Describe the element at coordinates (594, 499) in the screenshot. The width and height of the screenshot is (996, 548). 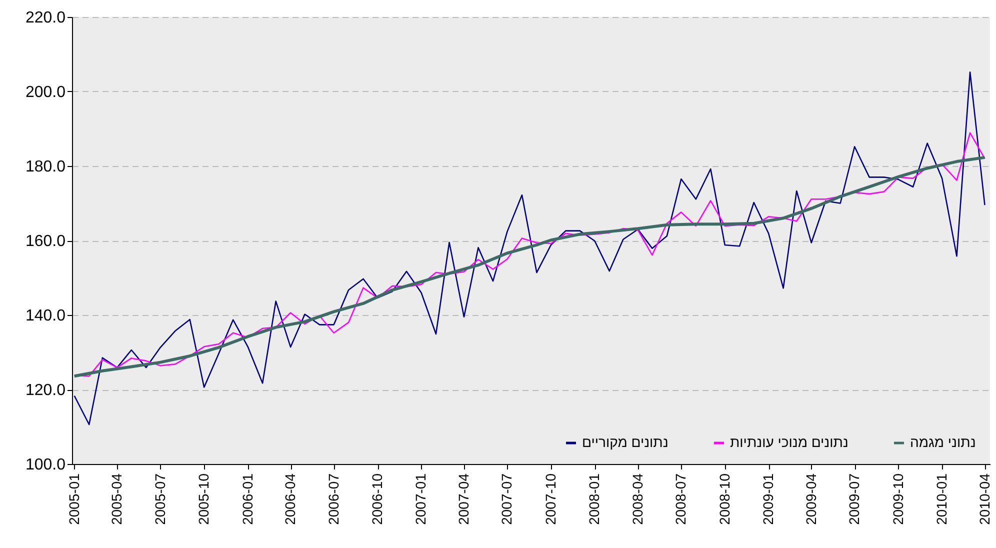
I see `x-tick-label: 2008-01` at that location.